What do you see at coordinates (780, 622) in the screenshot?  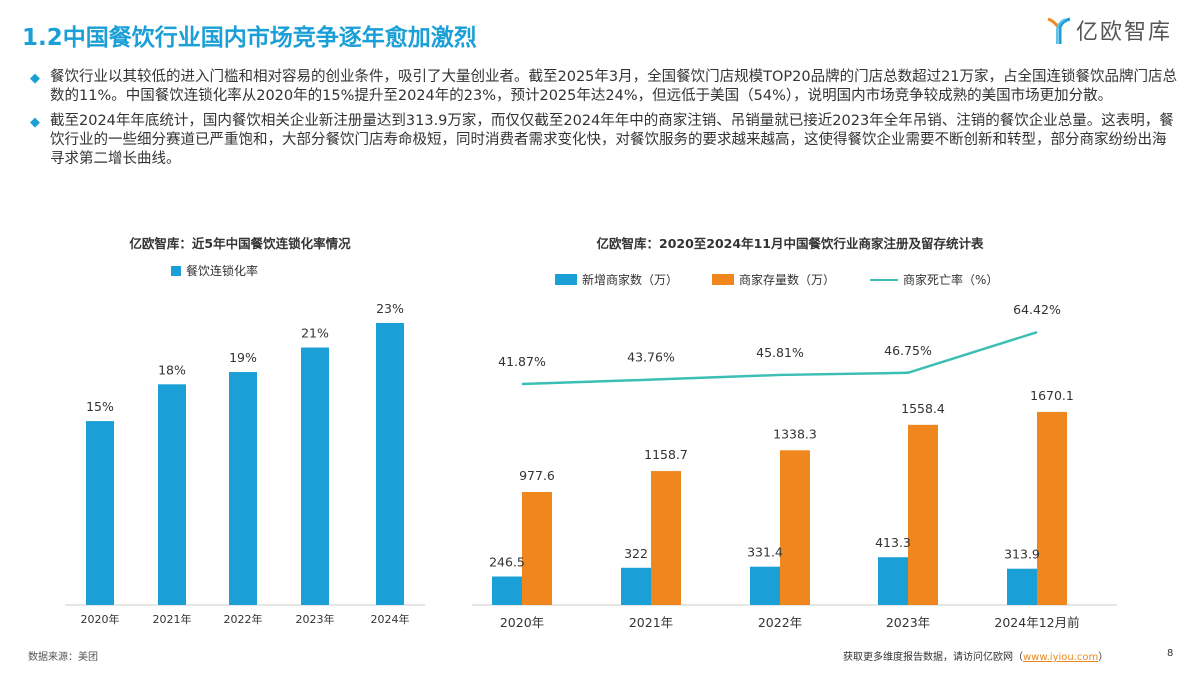 I see `chart2-x-tick: 2022年` at bounding box center [780, 622].